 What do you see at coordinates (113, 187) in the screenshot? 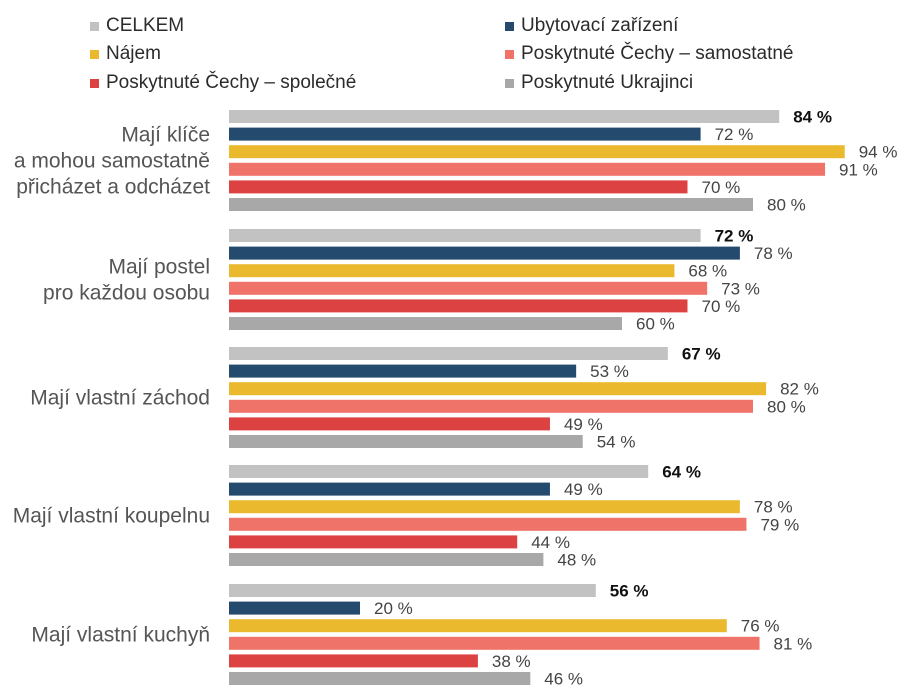
I see `category-label: přicházet a odcházet` at bounding box center [113, 187].